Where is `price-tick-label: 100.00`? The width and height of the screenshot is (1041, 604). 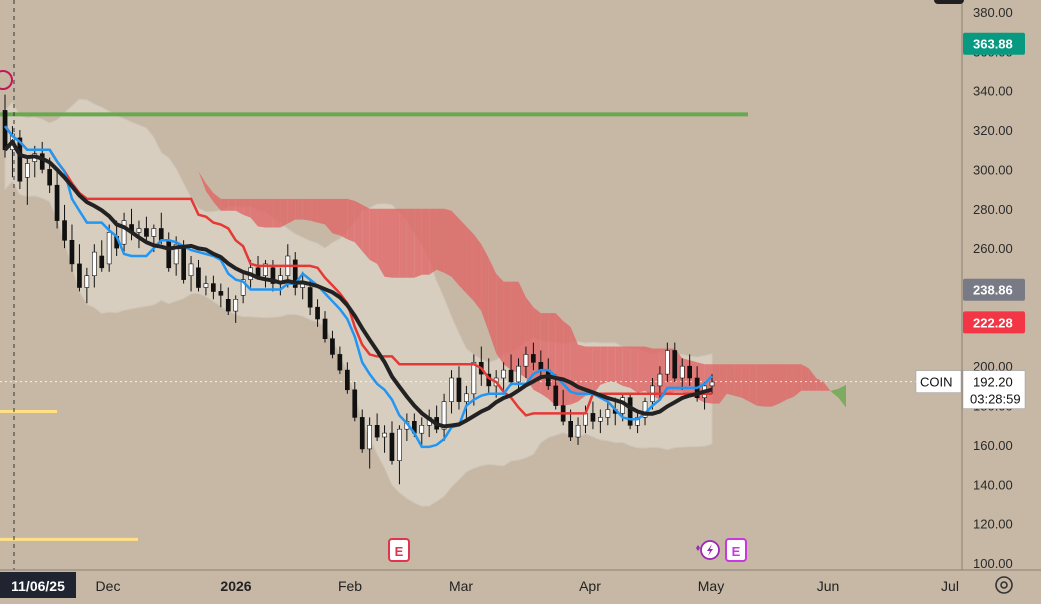 price-tick-label: 100.00 is located at coordinates (993, 563).